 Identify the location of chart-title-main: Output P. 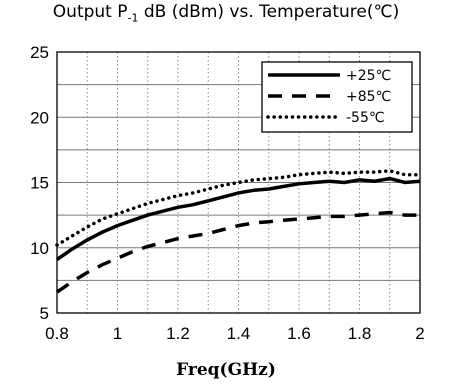
(90, 12).